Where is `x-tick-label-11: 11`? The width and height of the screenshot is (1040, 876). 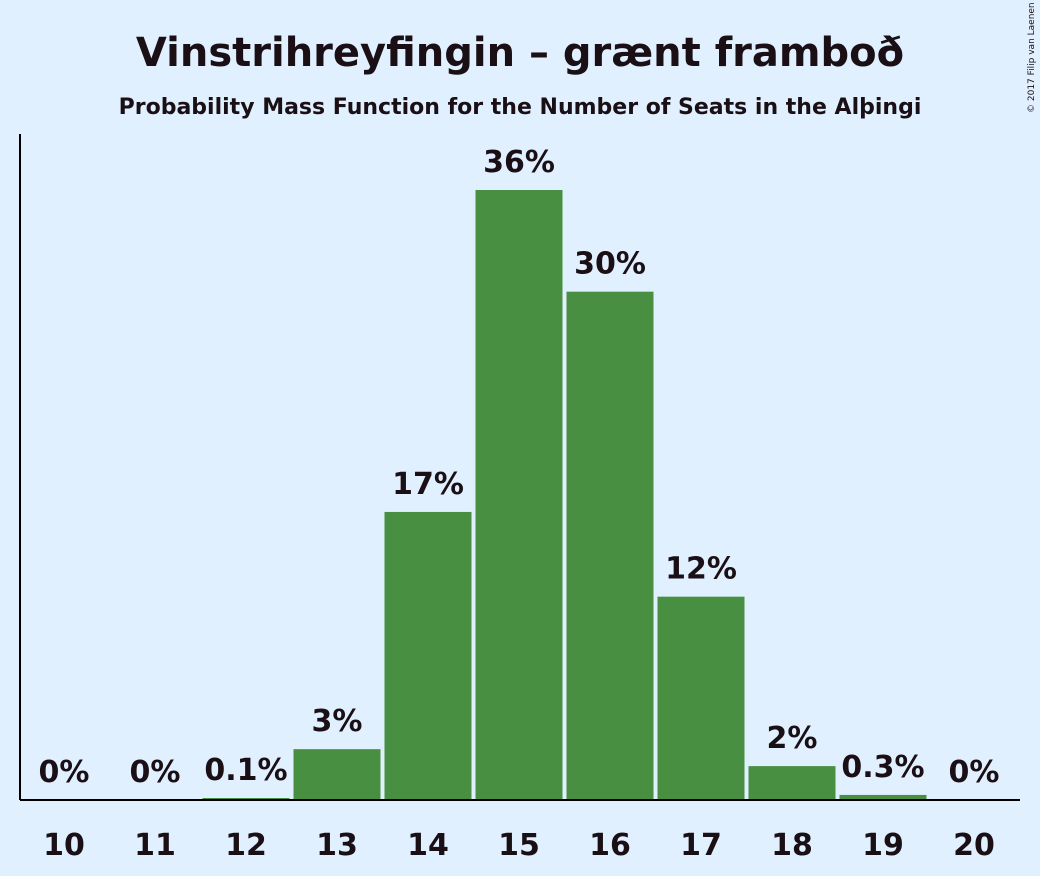 x-tick-label-11: 11 is located at coordinates (155, 845).